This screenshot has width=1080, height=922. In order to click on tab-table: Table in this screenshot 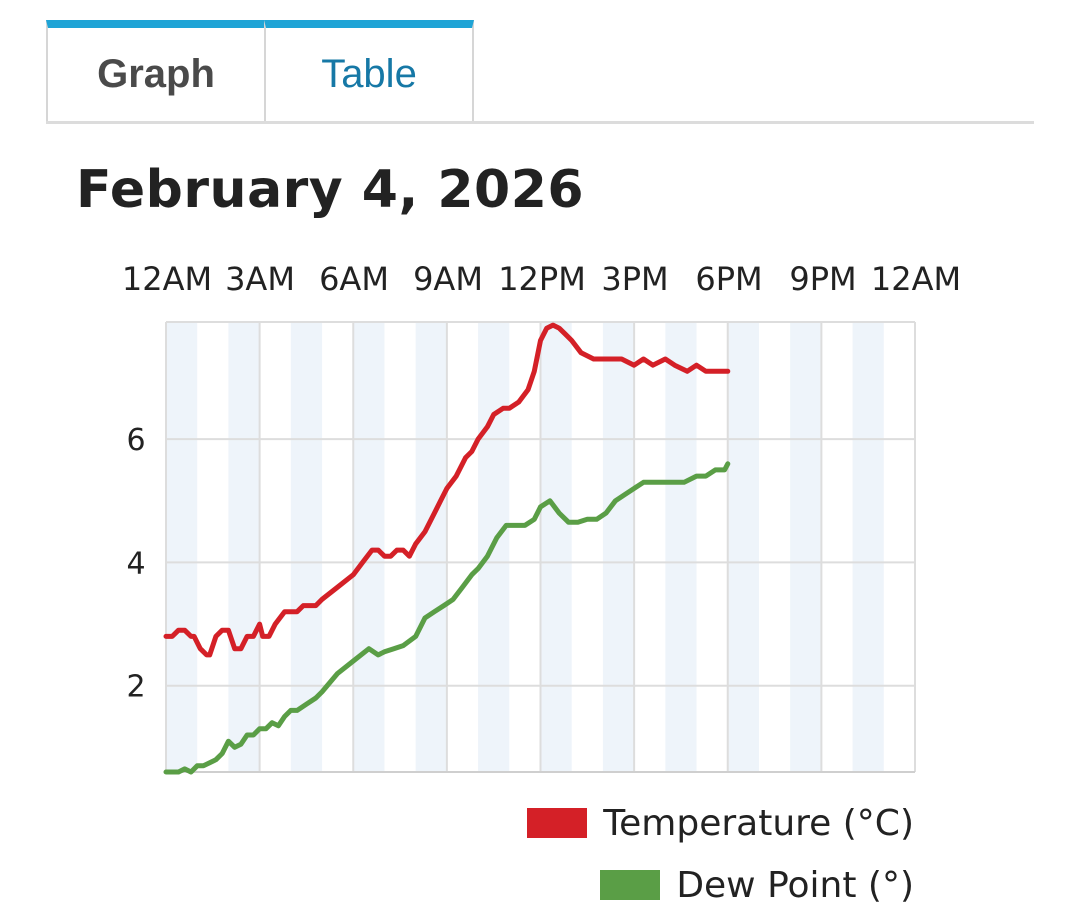, I will do `click(369, 70)`.